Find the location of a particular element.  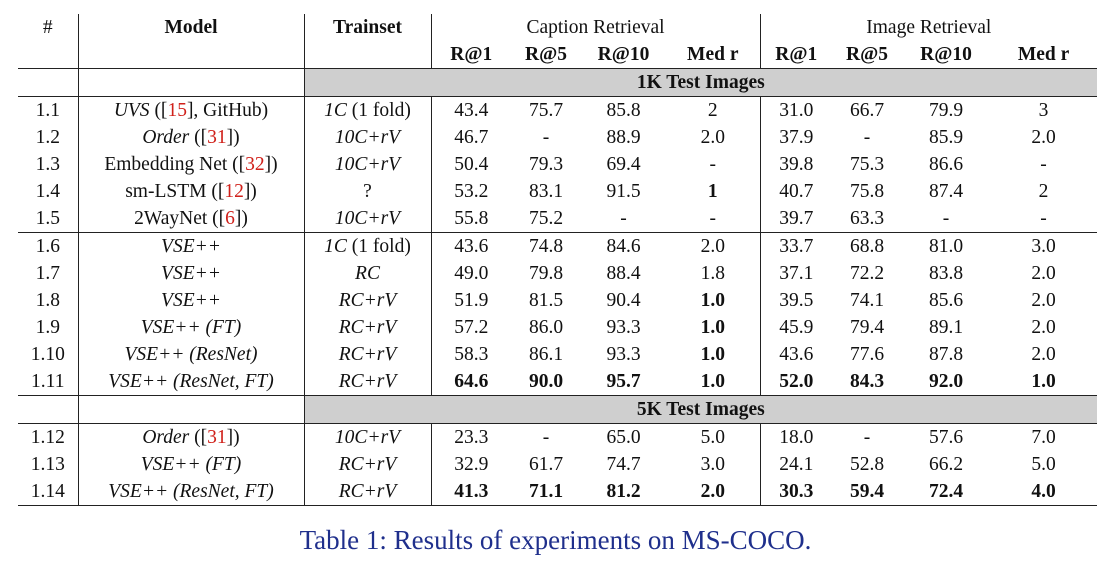

model-suffix: ], GitHub) is located at coordinates (227, 110).